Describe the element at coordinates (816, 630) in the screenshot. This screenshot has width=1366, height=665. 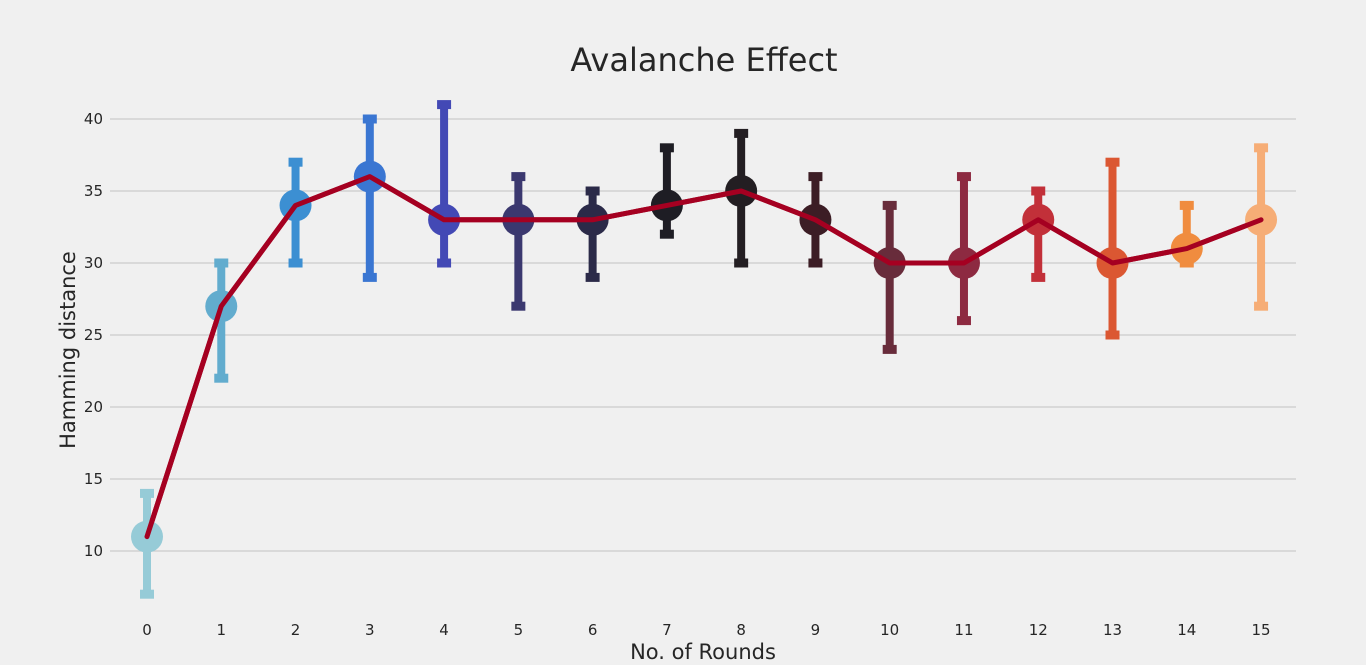
I see `x-tick-label: 9` at that location.